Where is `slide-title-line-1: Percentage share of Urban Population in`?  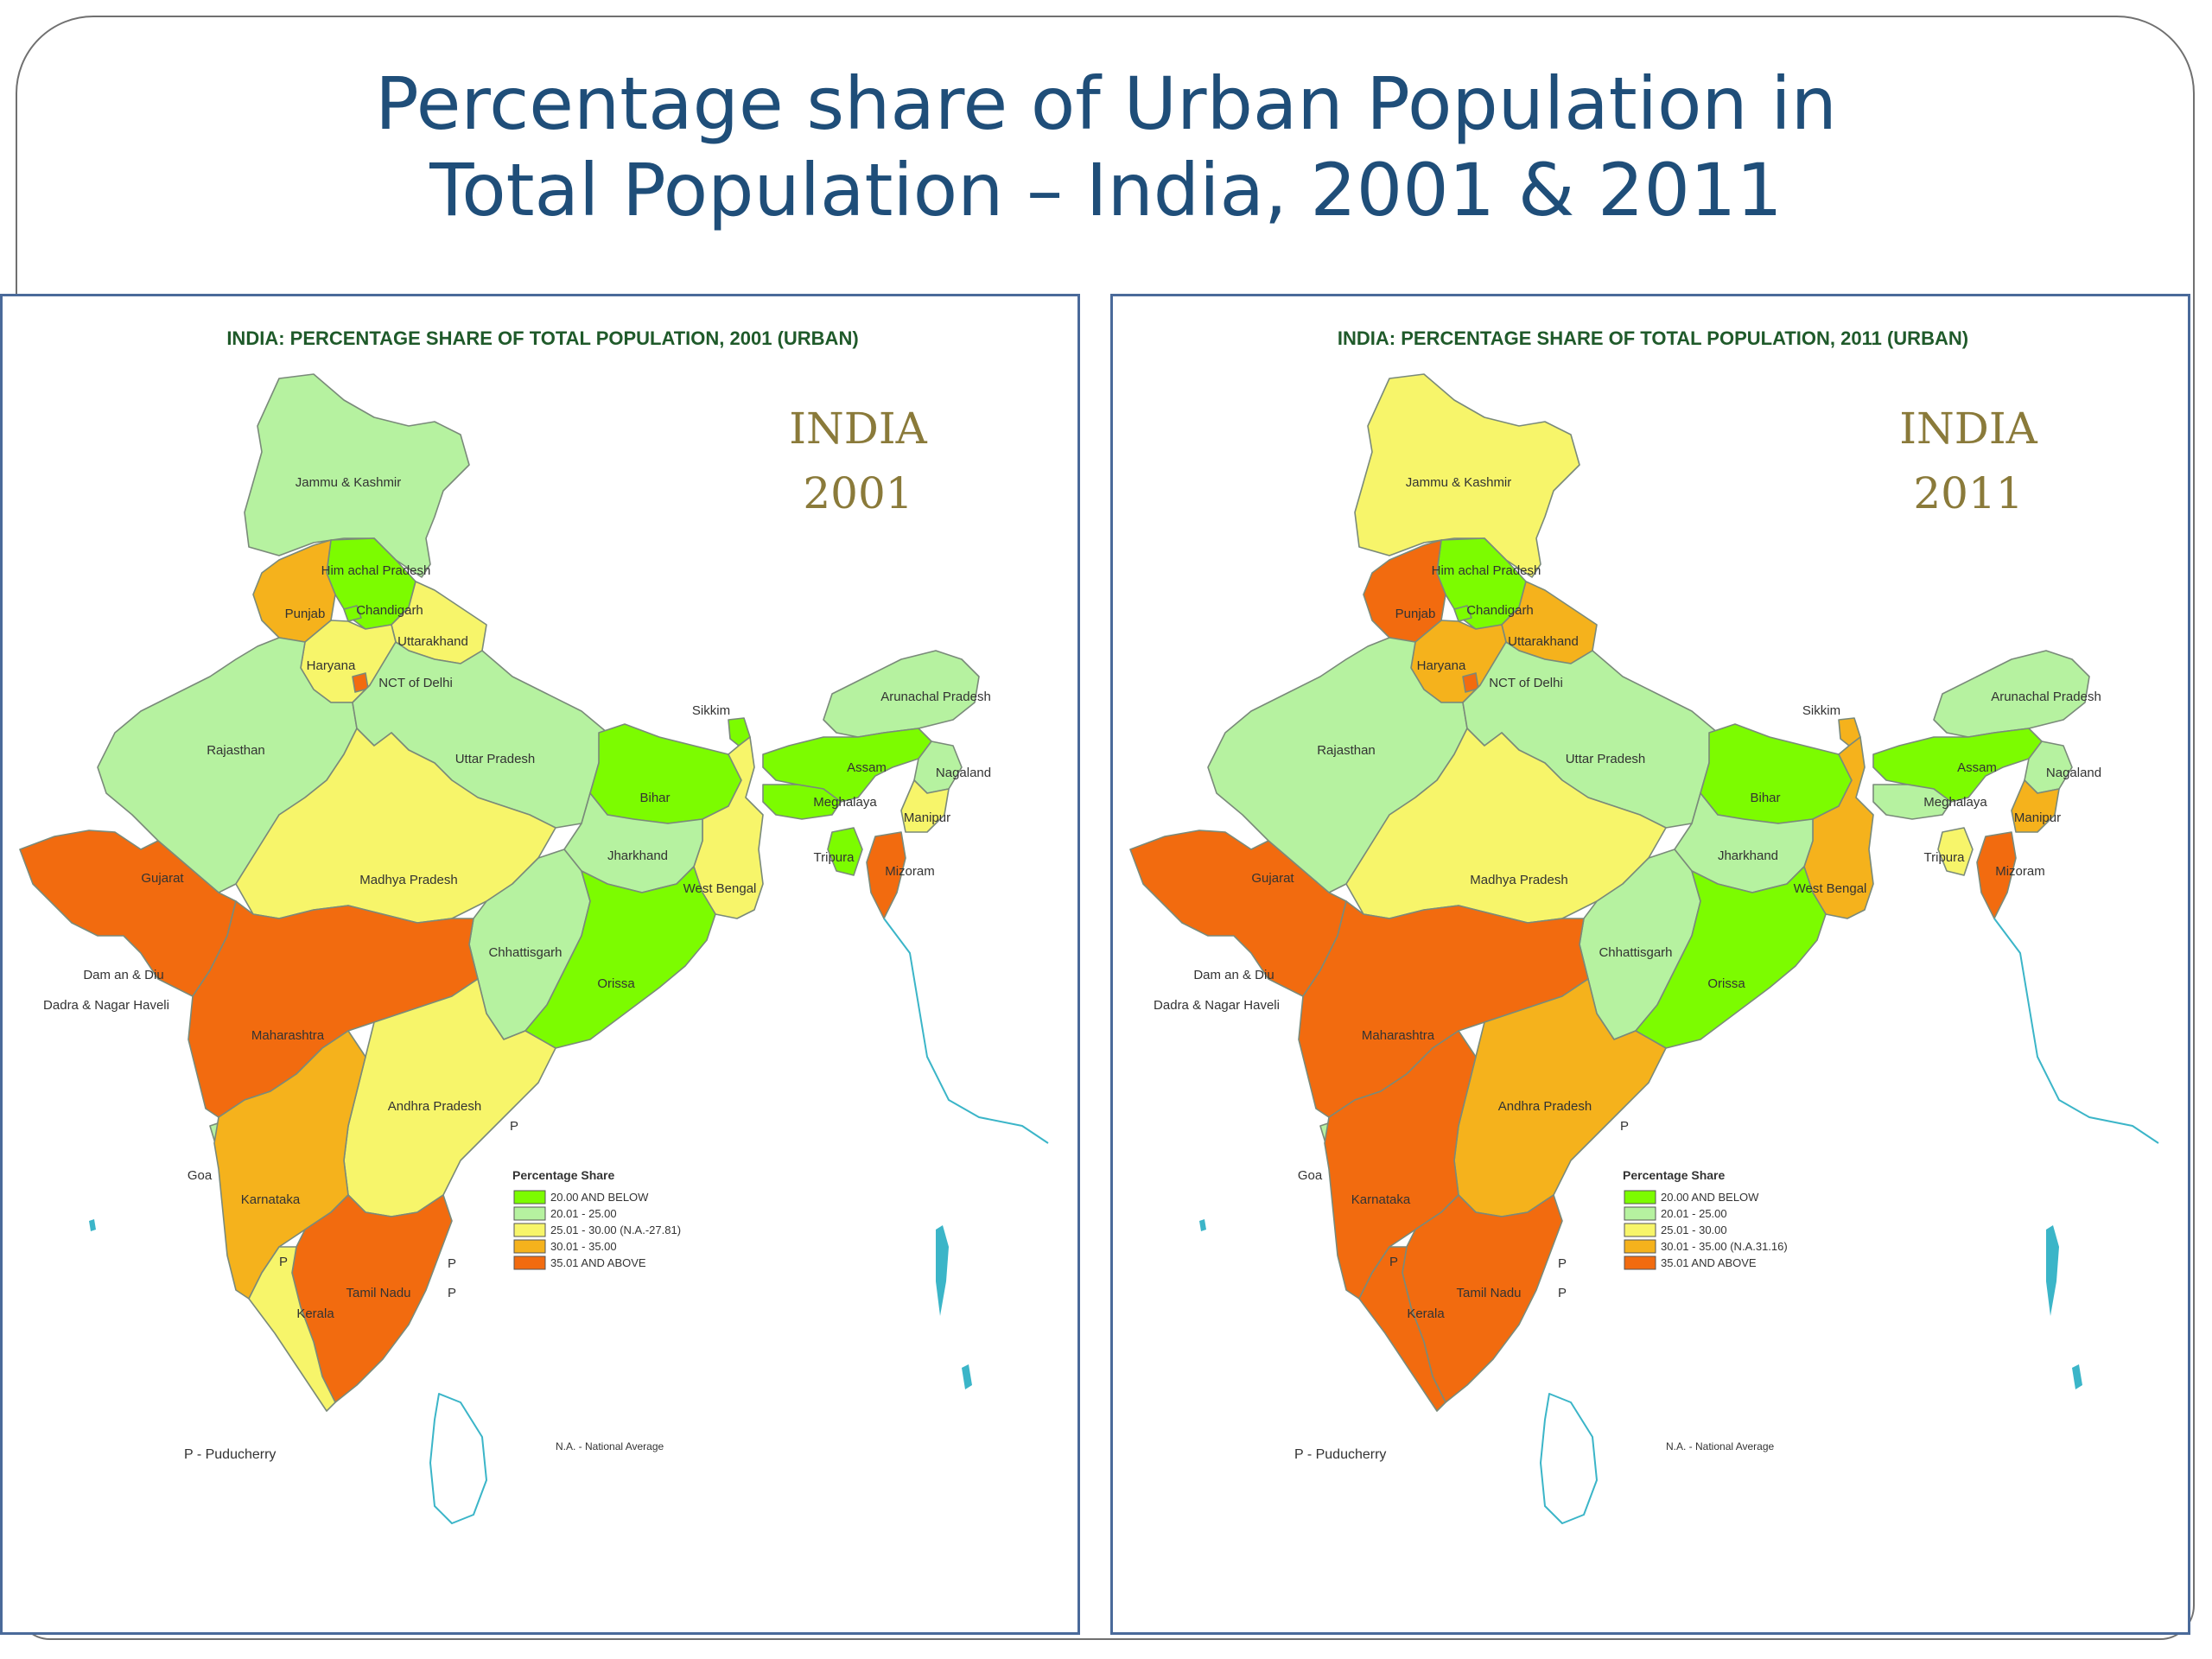
slide-title-line-1: Percentage share of Urban Population in is located at coordinates (1106, 103).